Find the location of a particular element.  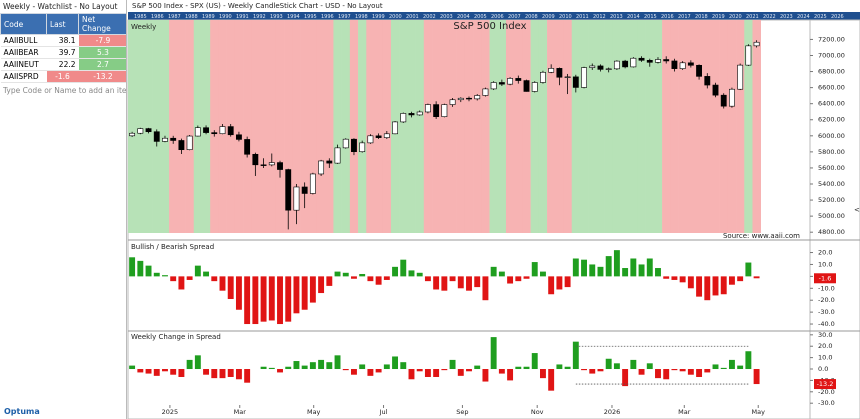

column-header: Code is located at coordinates (23, 24).